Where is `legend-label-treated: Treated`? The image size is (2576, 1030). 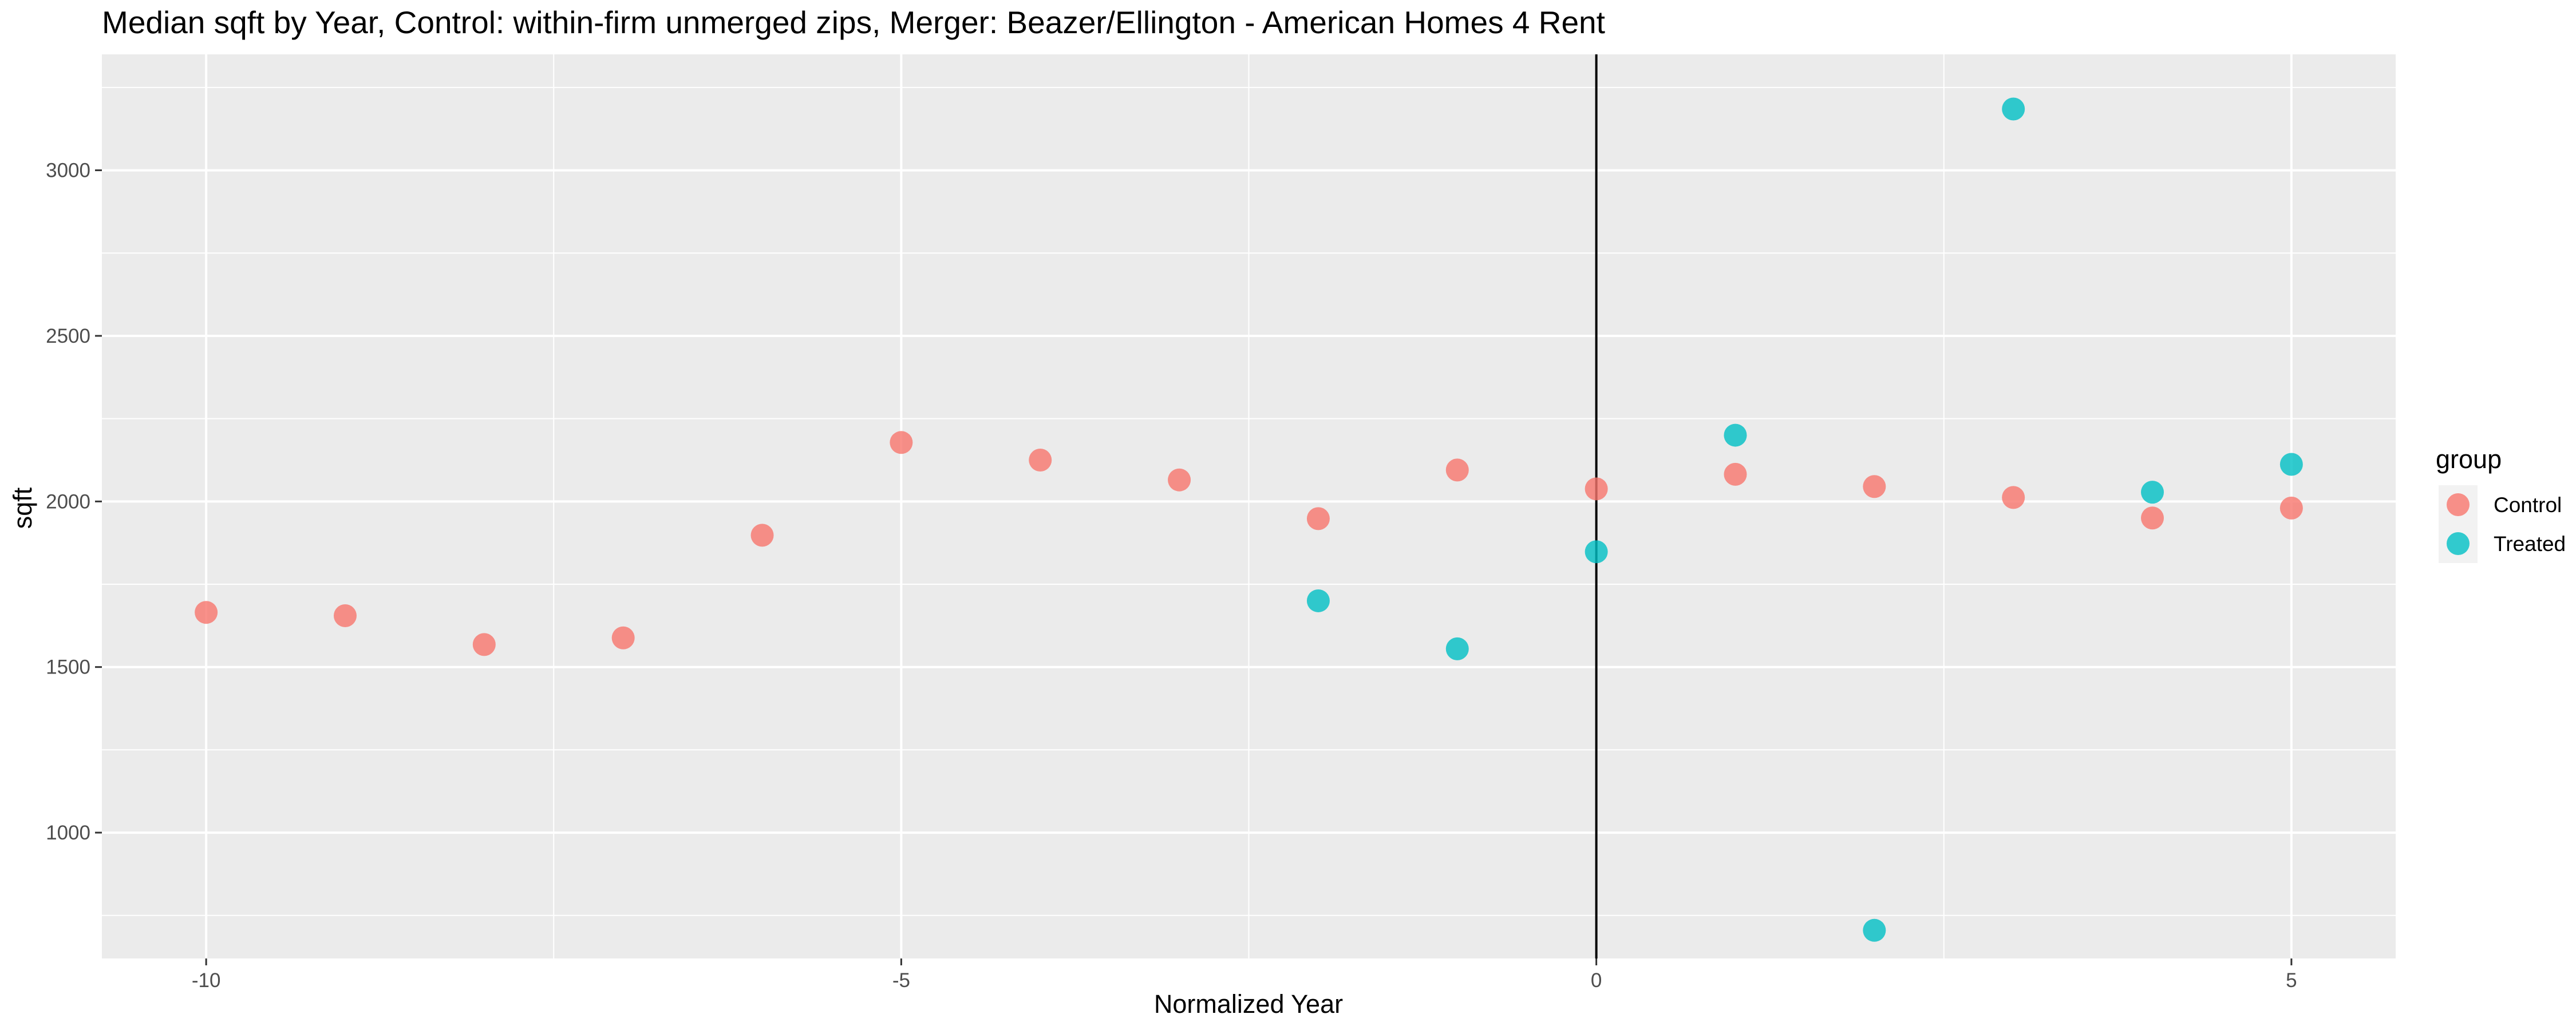
legend-label-treated: Treated is located at coordinates (2530, 544).